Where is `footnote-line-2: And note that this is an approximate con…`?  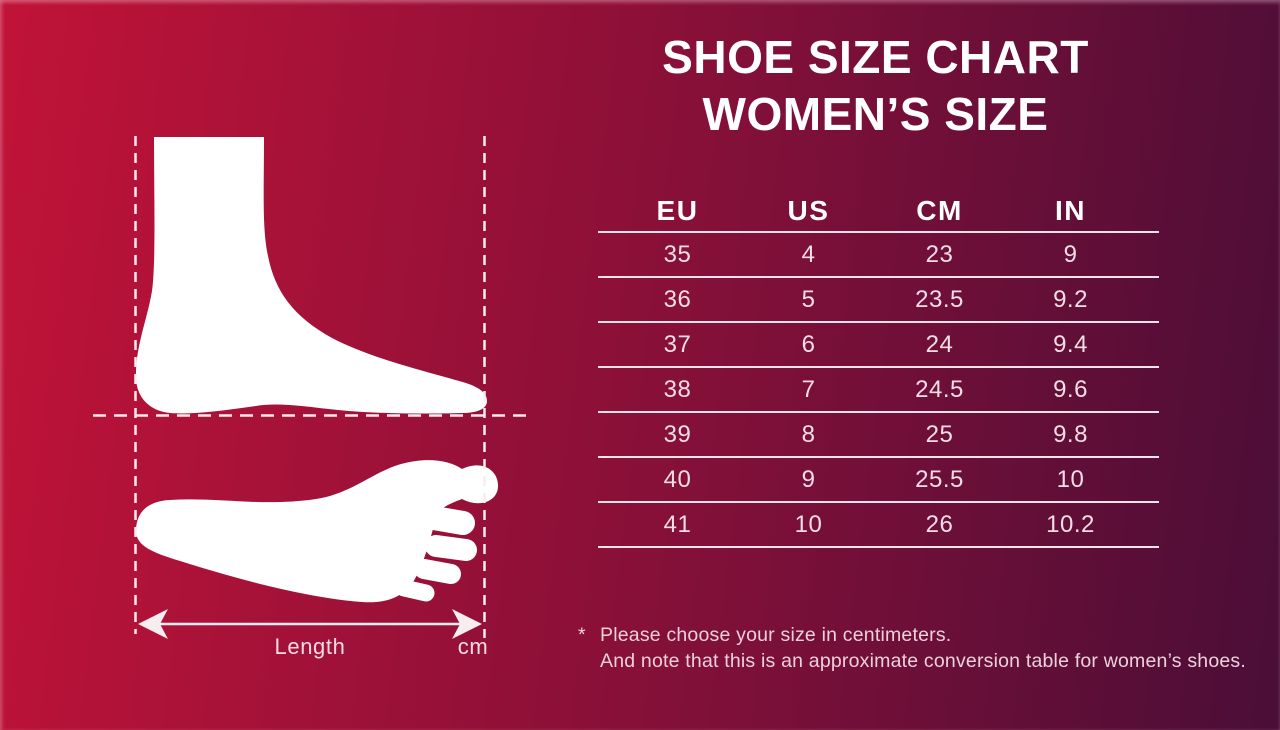 footnote-line-2: And note that this is an approximate con… is located at coordinates (923, 661).